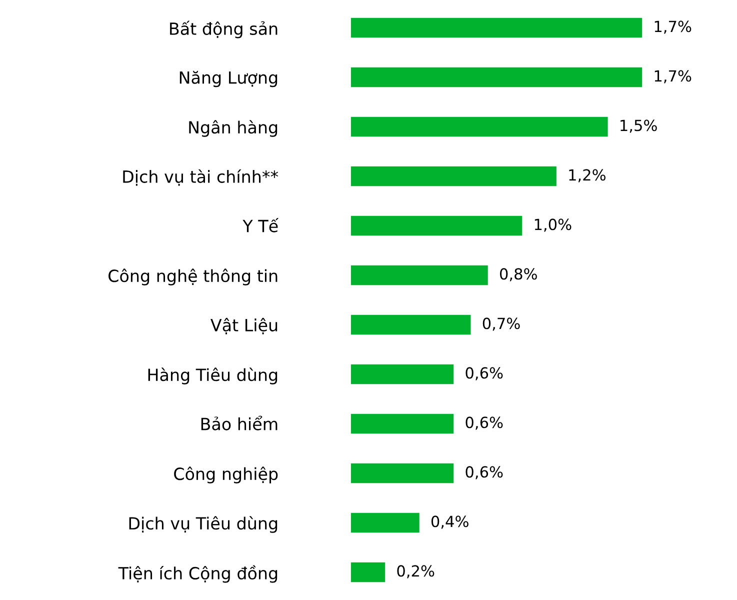  Describe the element at coordinates (200, 177) in the screenshot. I see `y-tick-label: Dịch vụ tài chính**` at that location.